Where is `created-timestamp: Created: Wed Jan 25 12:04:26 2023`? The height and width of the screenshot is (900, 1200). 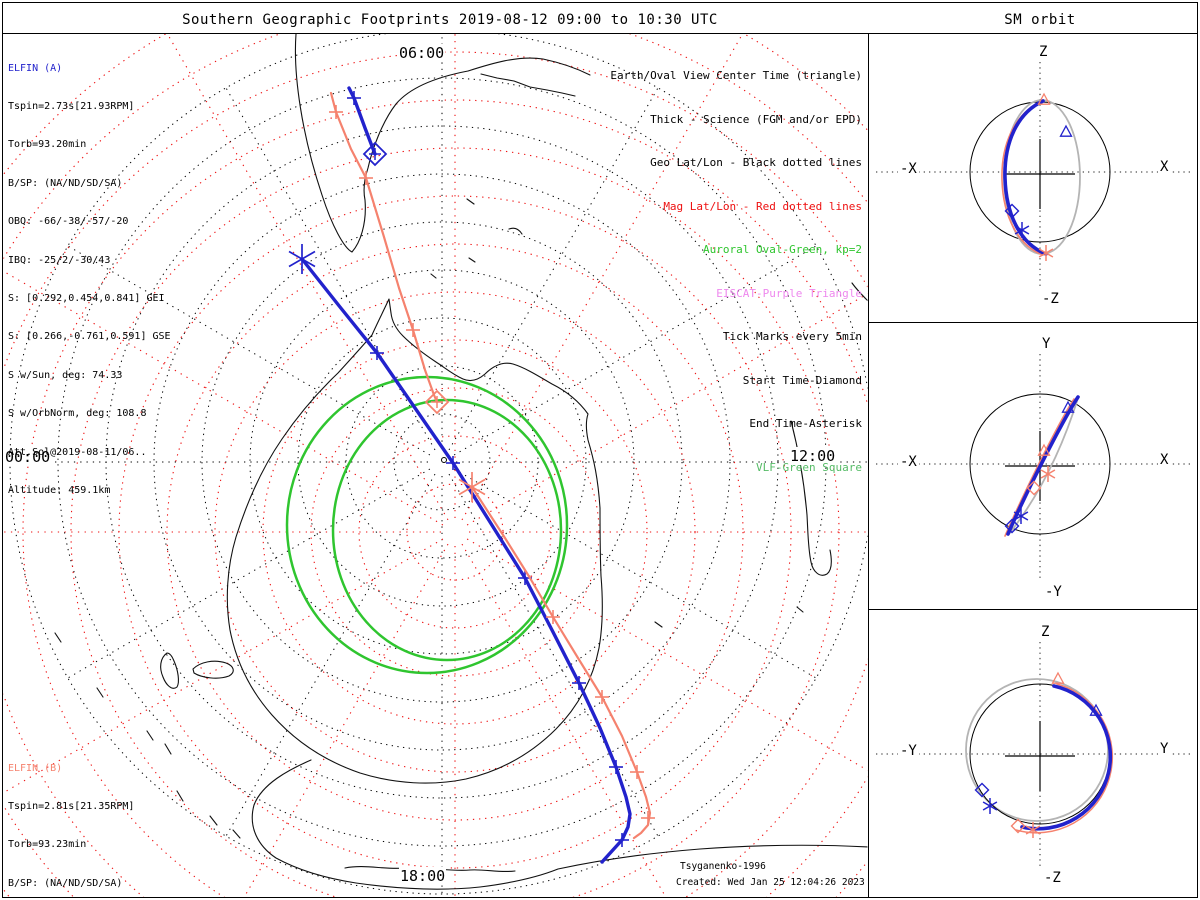
created-timestamp: Created: Wed Jan 25 12:04:26 2023 is located at coordinates (770, 882).